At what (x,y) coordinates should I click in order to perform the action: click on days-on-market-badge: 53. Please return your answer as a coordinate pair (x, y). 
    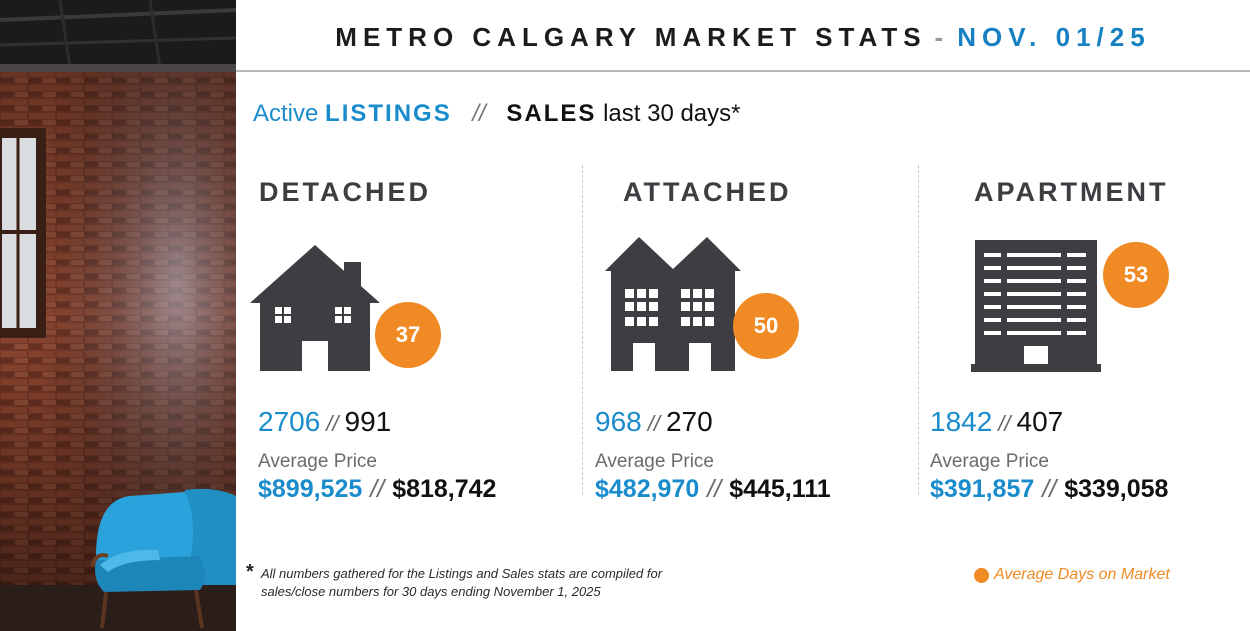
    Looking at the image, I should click on (1136, 275).